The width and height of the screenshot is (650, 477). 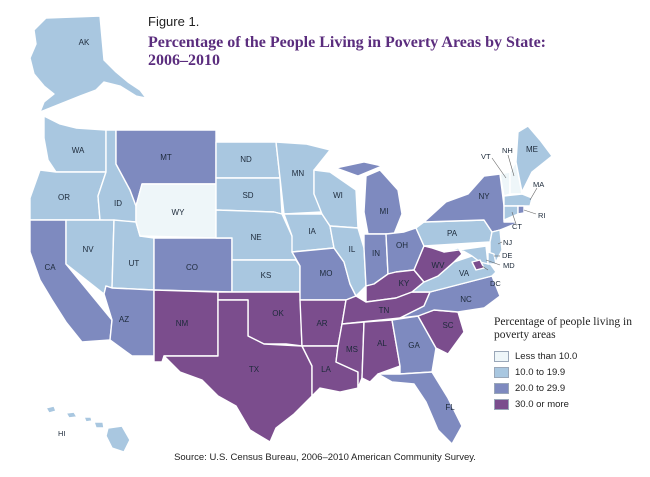 I want to click on label-LA: LA, so click(x=326, y=369).